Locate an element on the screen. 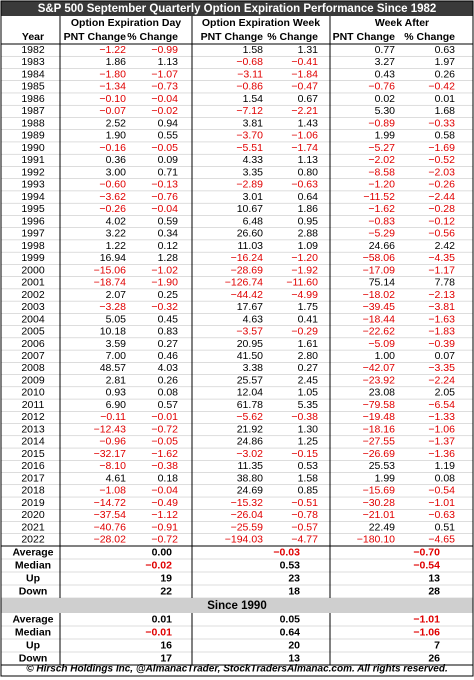  cell: 0.85 is located at coordinates (308, 491).